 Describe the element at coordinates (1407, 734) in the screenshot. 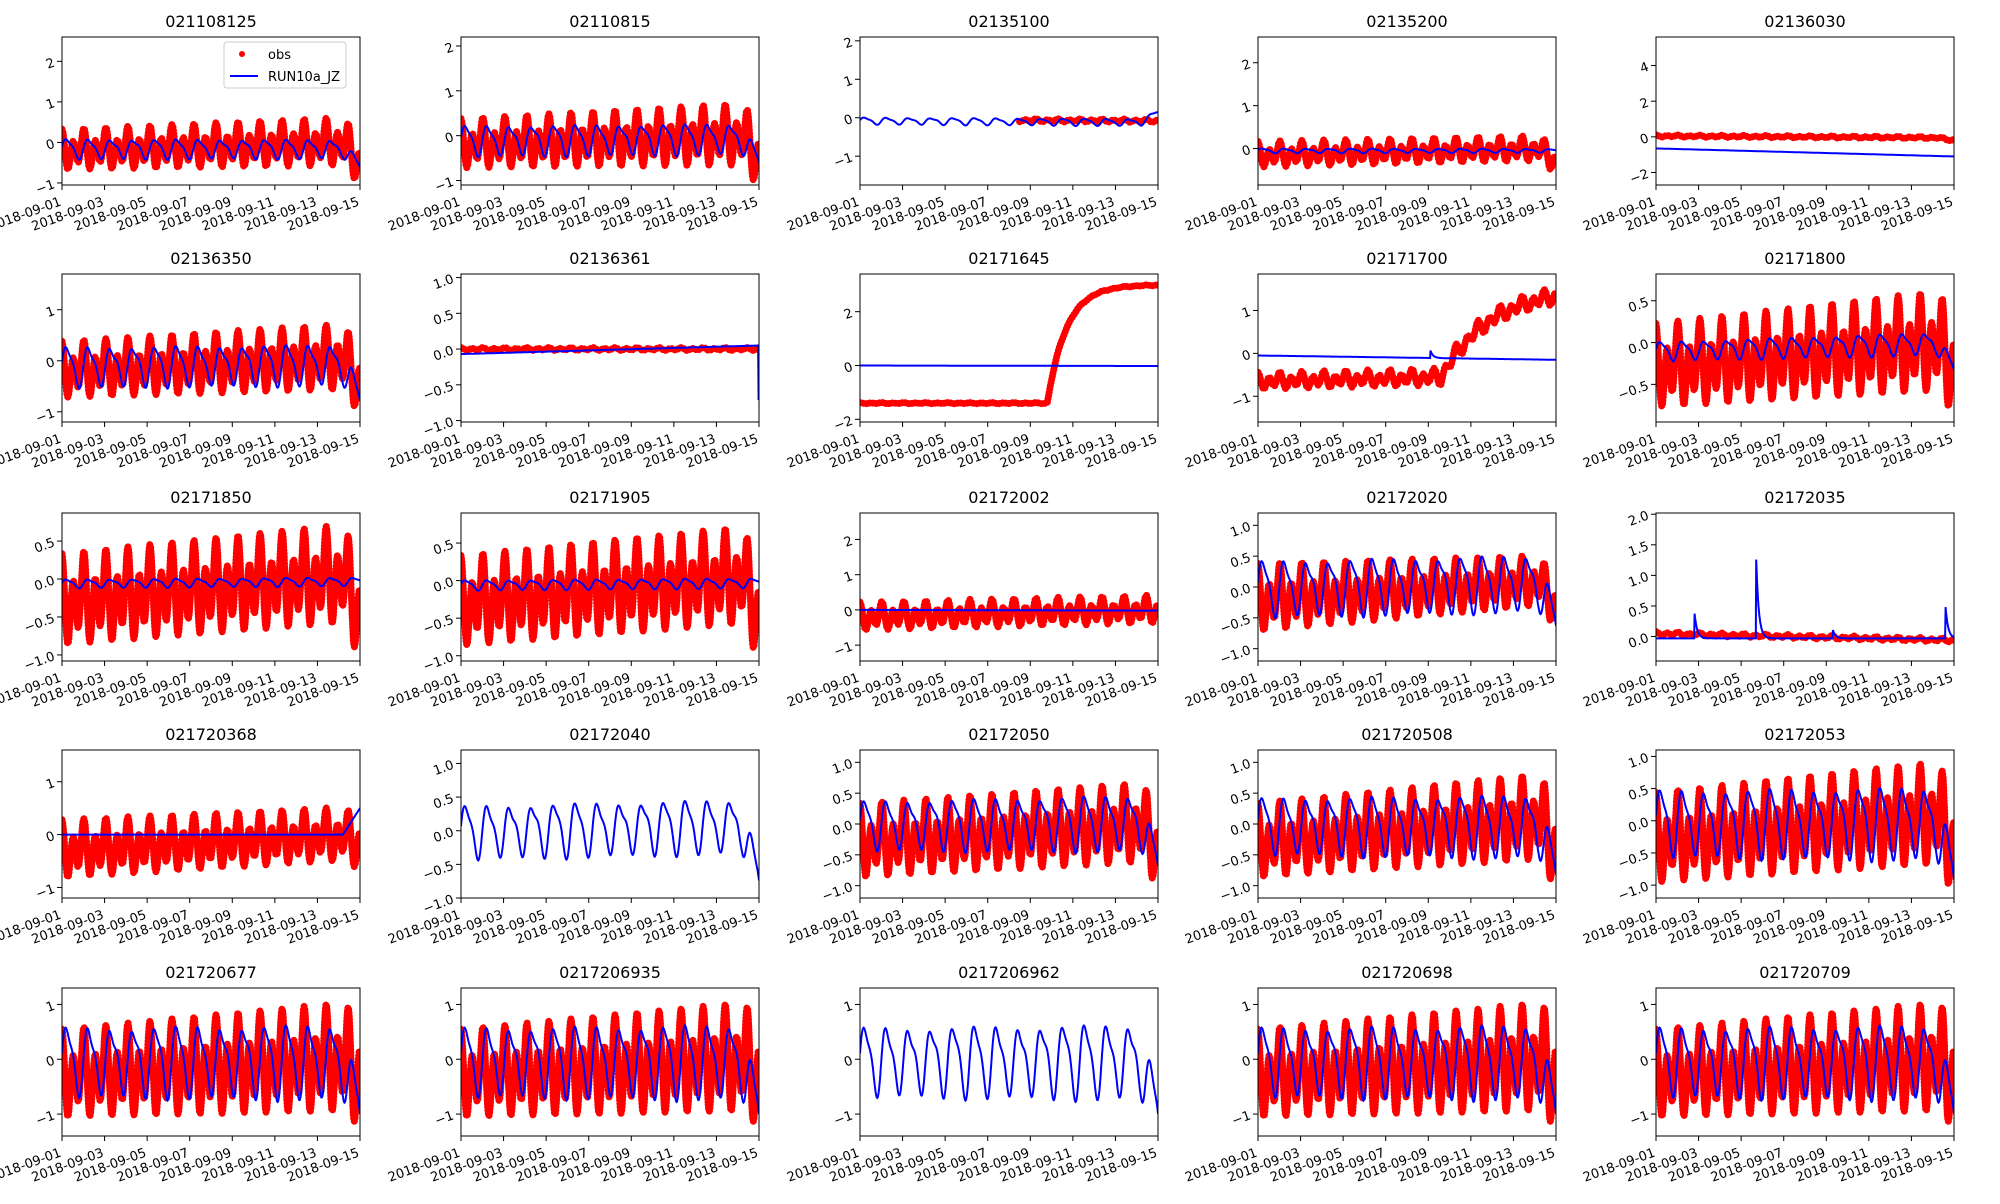

I see `subplot-title: 021720508` at that location.